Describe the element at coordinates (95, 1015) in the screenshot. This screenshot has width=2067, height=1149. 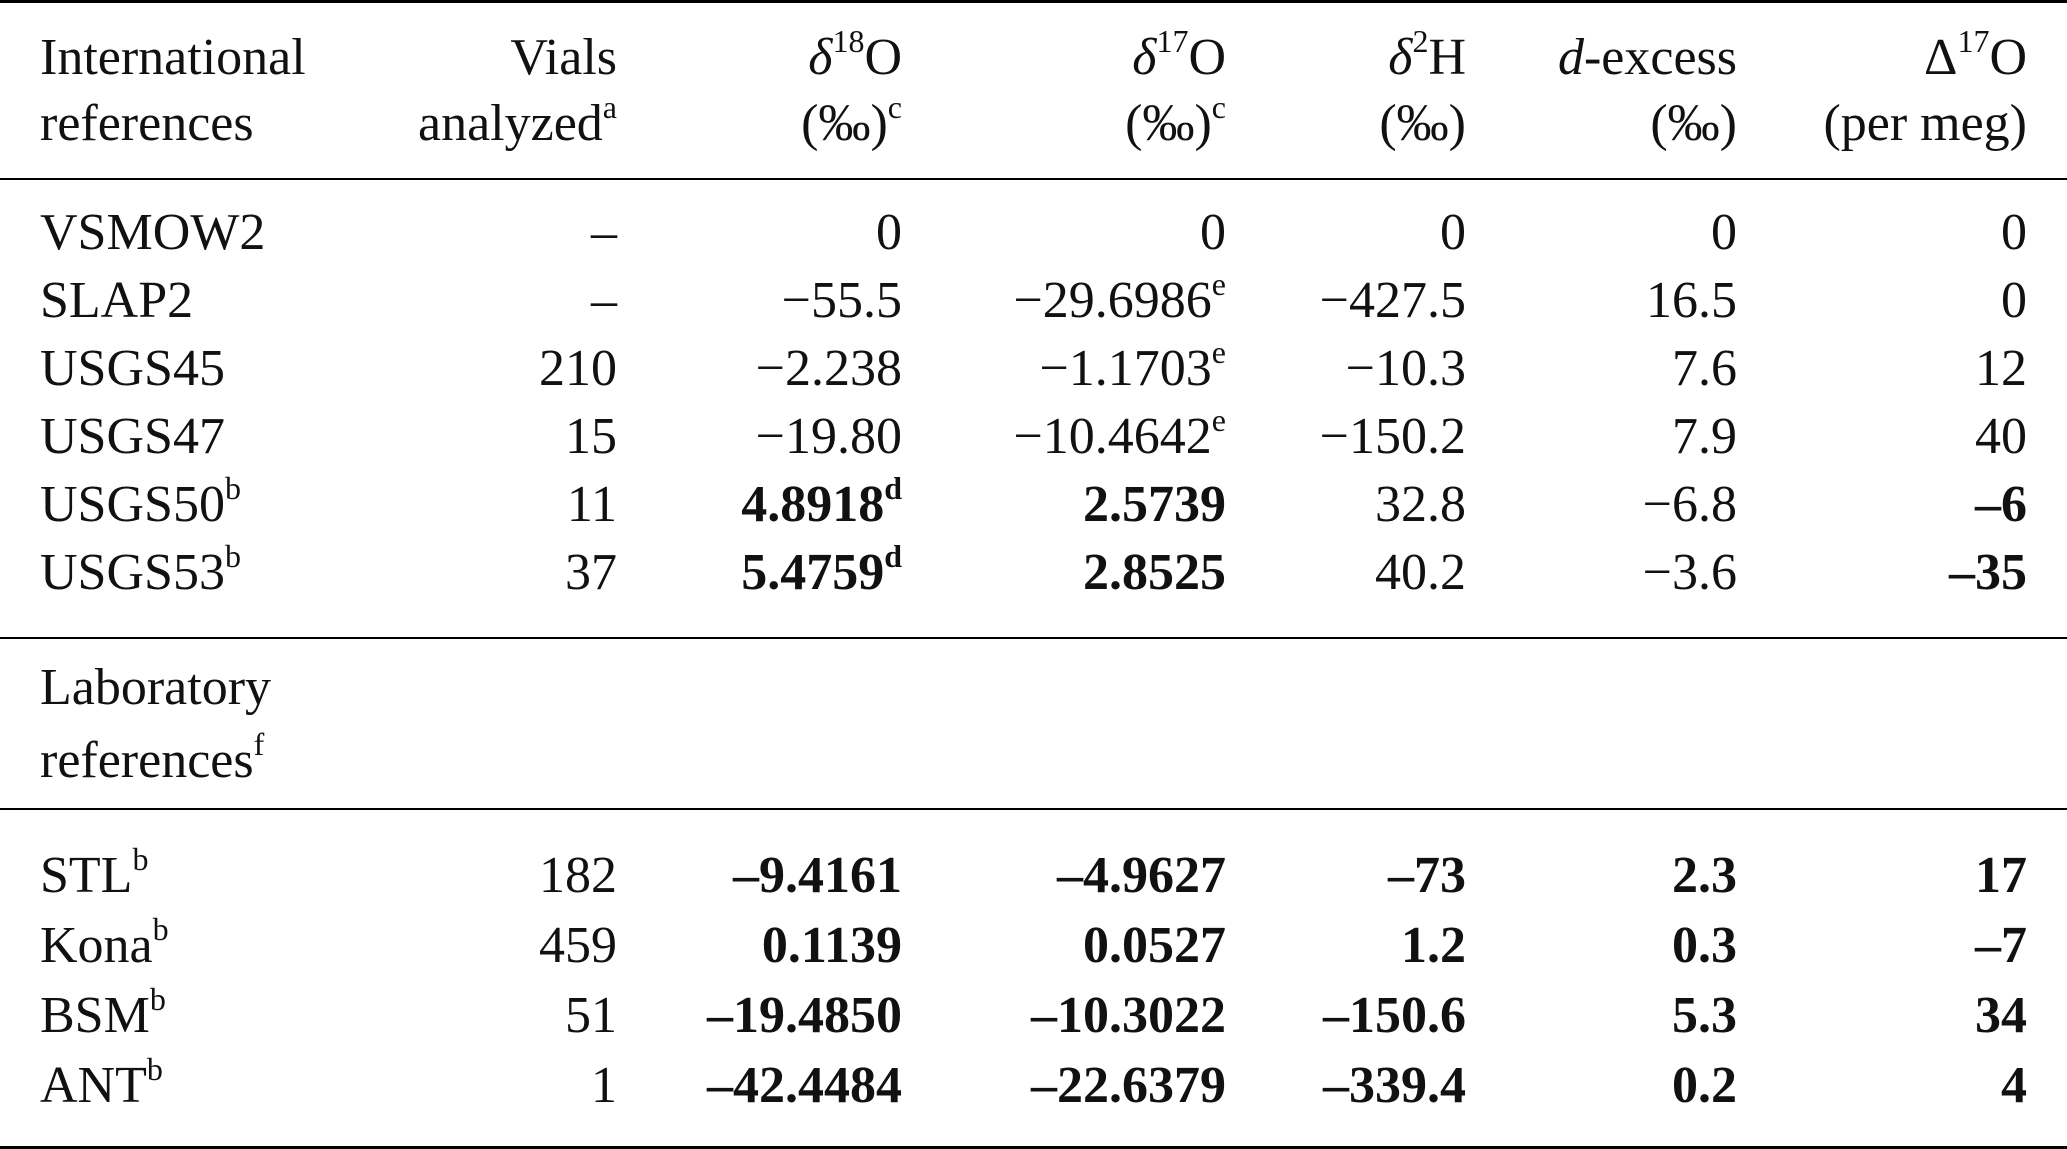
I see `cell-value: BSM` at that location.